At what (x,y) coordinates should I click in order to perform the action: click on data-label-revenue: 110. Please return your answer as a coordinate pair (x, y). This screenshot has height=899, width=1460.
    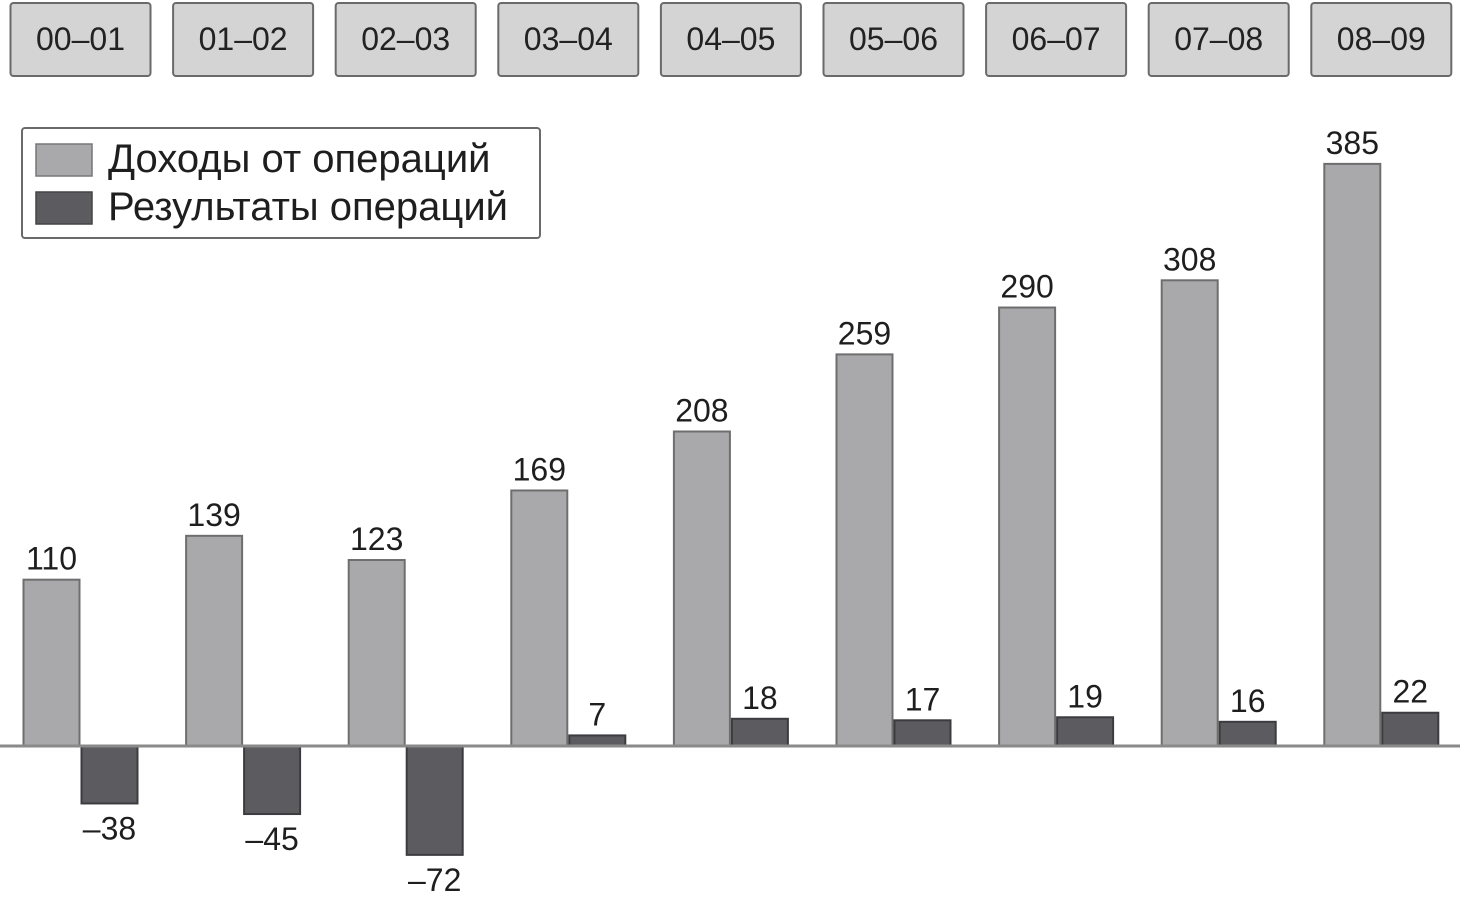
    Looking at the image, I should click on (51, 559).